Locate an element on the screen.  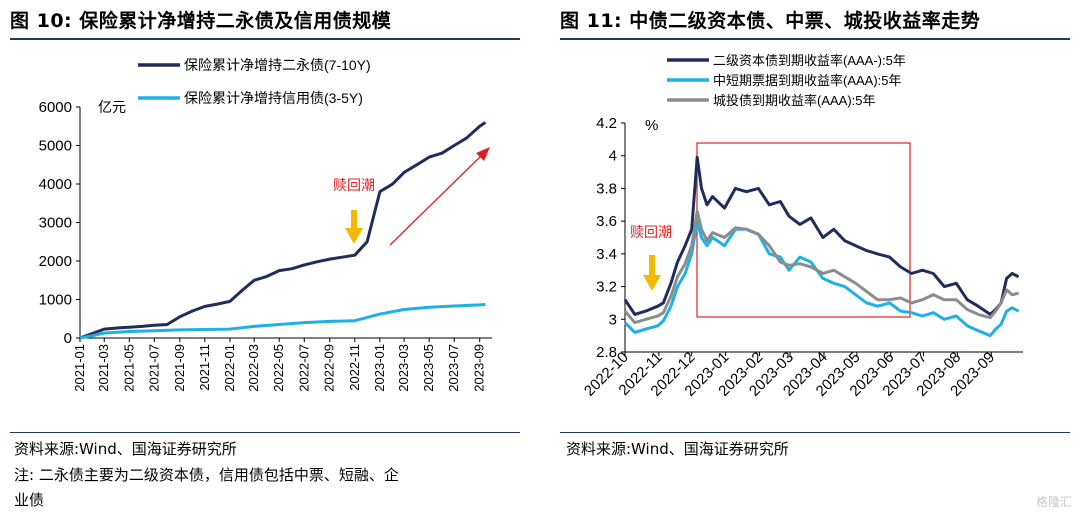
x-tick-label: 2022-07 is located at coordinates (303, 368).